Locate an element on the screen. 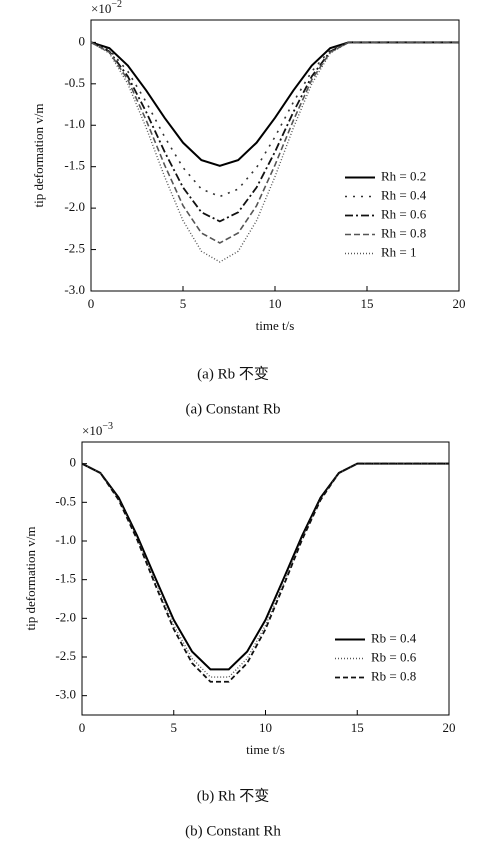 The width and height of the screenshot is (487, 854). legend-label: Rh = 1 is located at coordinates (399, 251).